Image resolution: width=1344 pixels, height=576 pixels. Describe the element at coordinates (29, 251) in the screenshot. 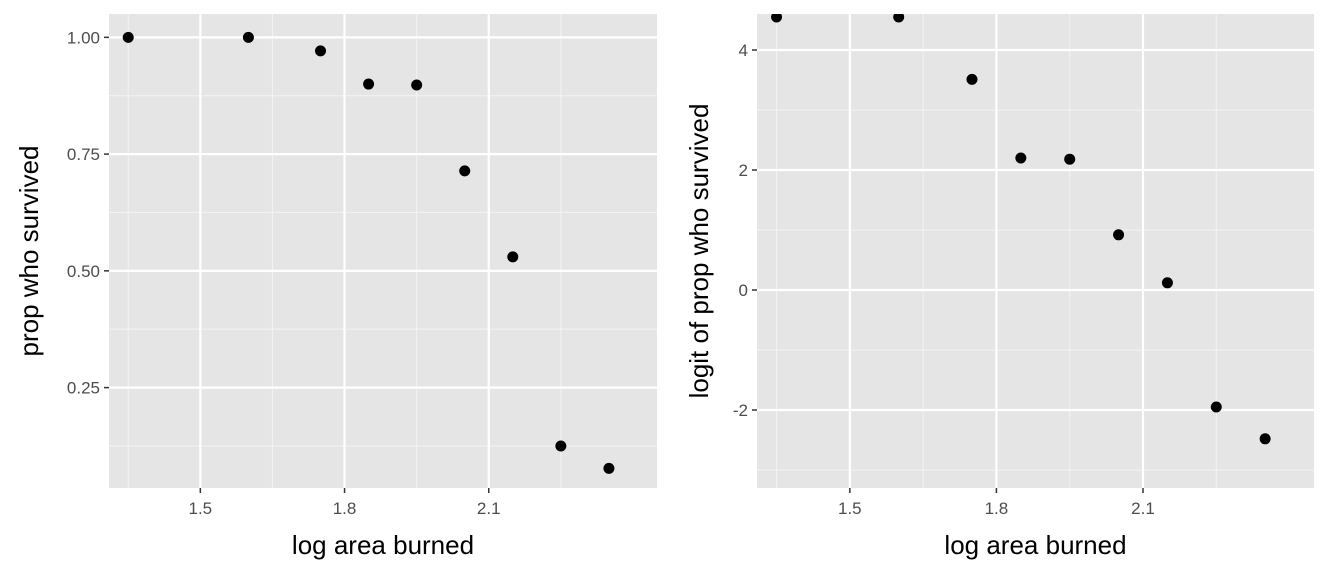

I see `y-axis-title: prop who survived` at that location.